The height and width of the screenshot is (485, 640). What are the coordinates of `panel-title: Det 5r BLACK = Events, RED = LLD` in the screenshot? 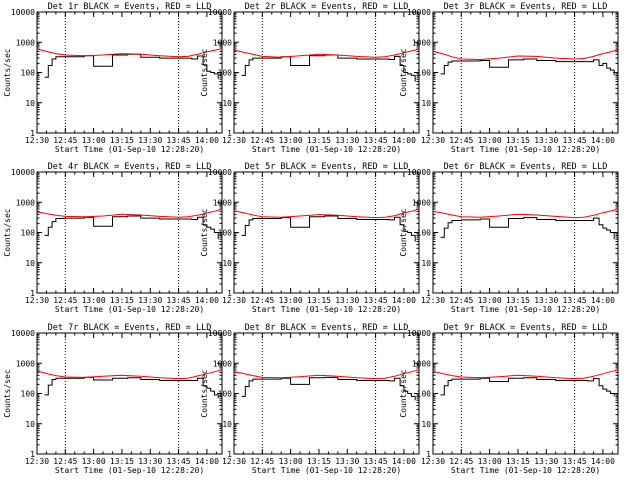 It's located at (327, 167).